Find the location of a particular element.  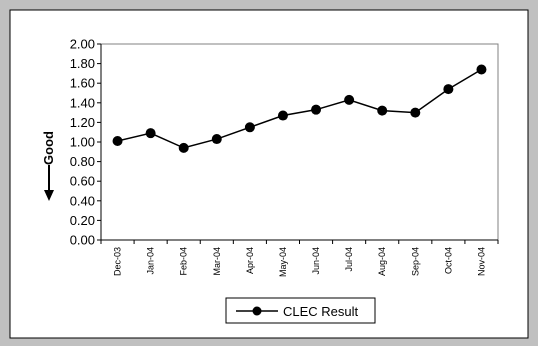

x-tick-label: Nov-04 is located at coordinates (481, 261).